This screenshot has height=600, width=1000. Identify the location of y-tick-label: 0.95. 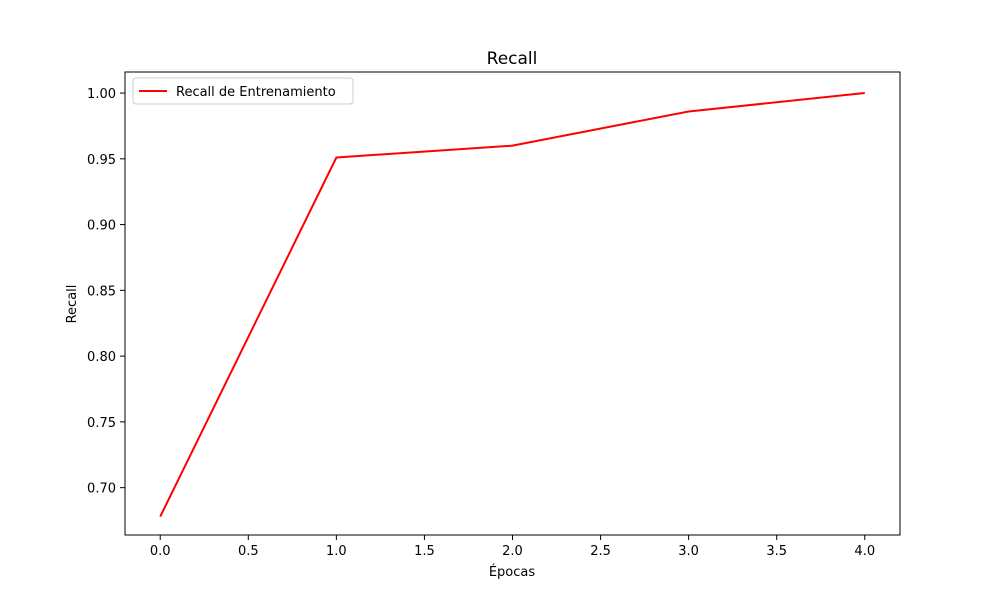
(101, 160).